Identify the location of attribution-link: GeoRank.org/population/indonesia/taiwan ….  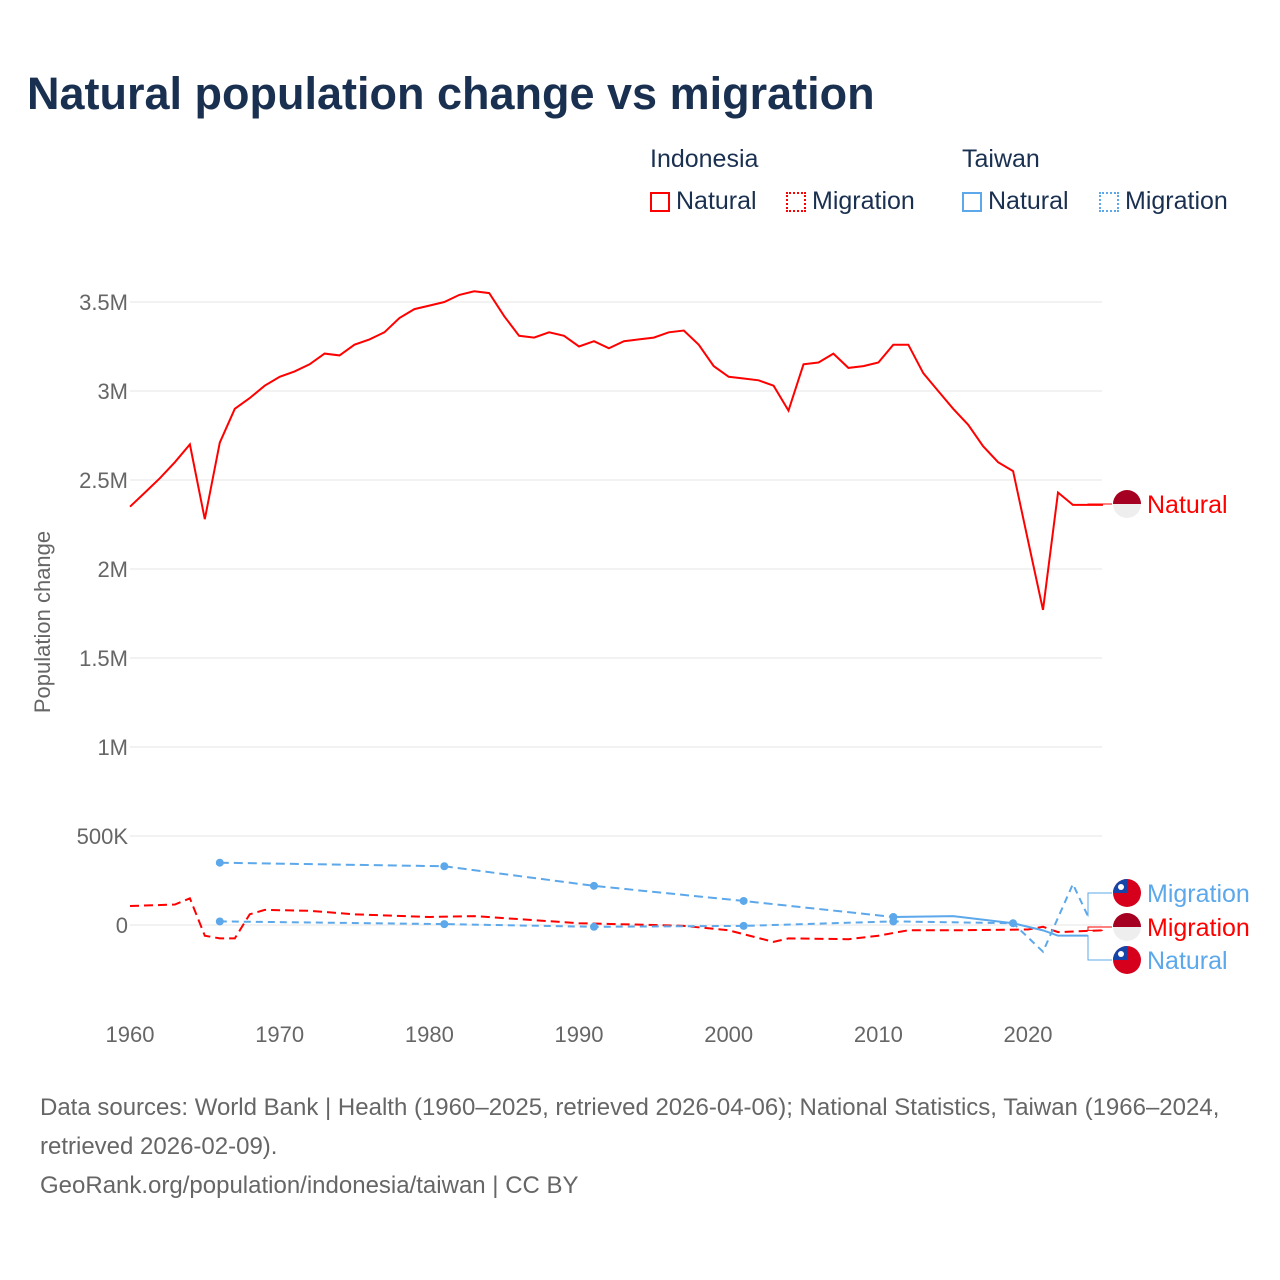
(309, 1185).